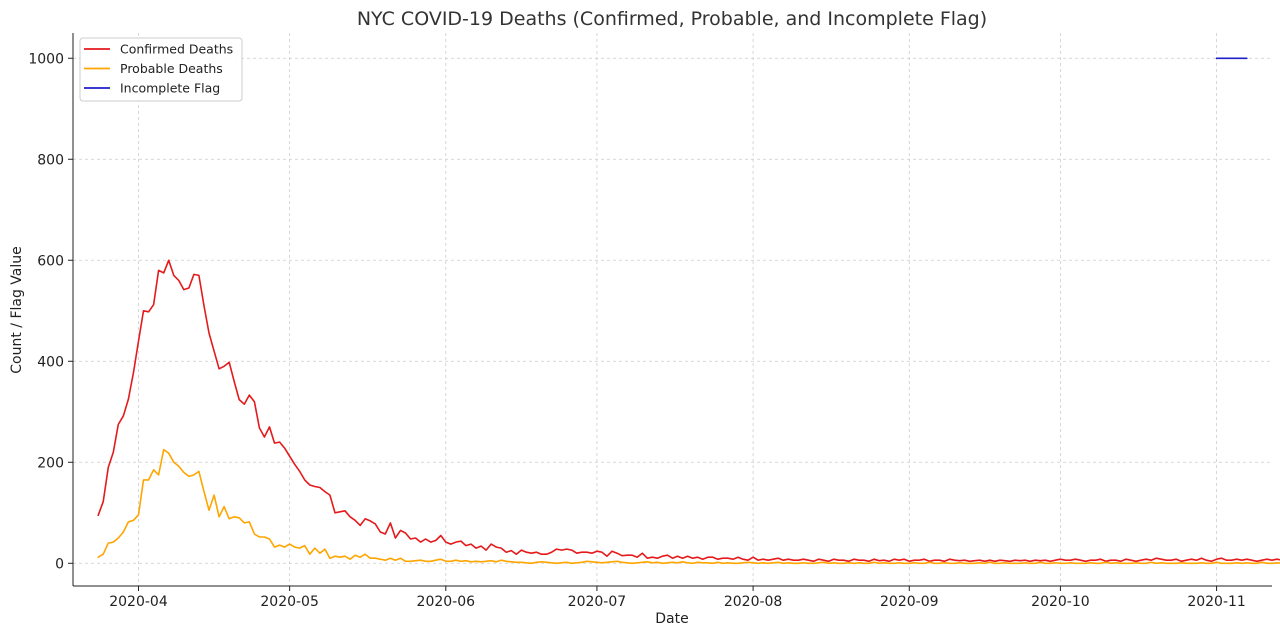 The height and width of the screenshot is (636, 1280). Describe the element at coordinates (446, 602) in the screenshot. I see `x-tick-label: 2020-06` at that location.